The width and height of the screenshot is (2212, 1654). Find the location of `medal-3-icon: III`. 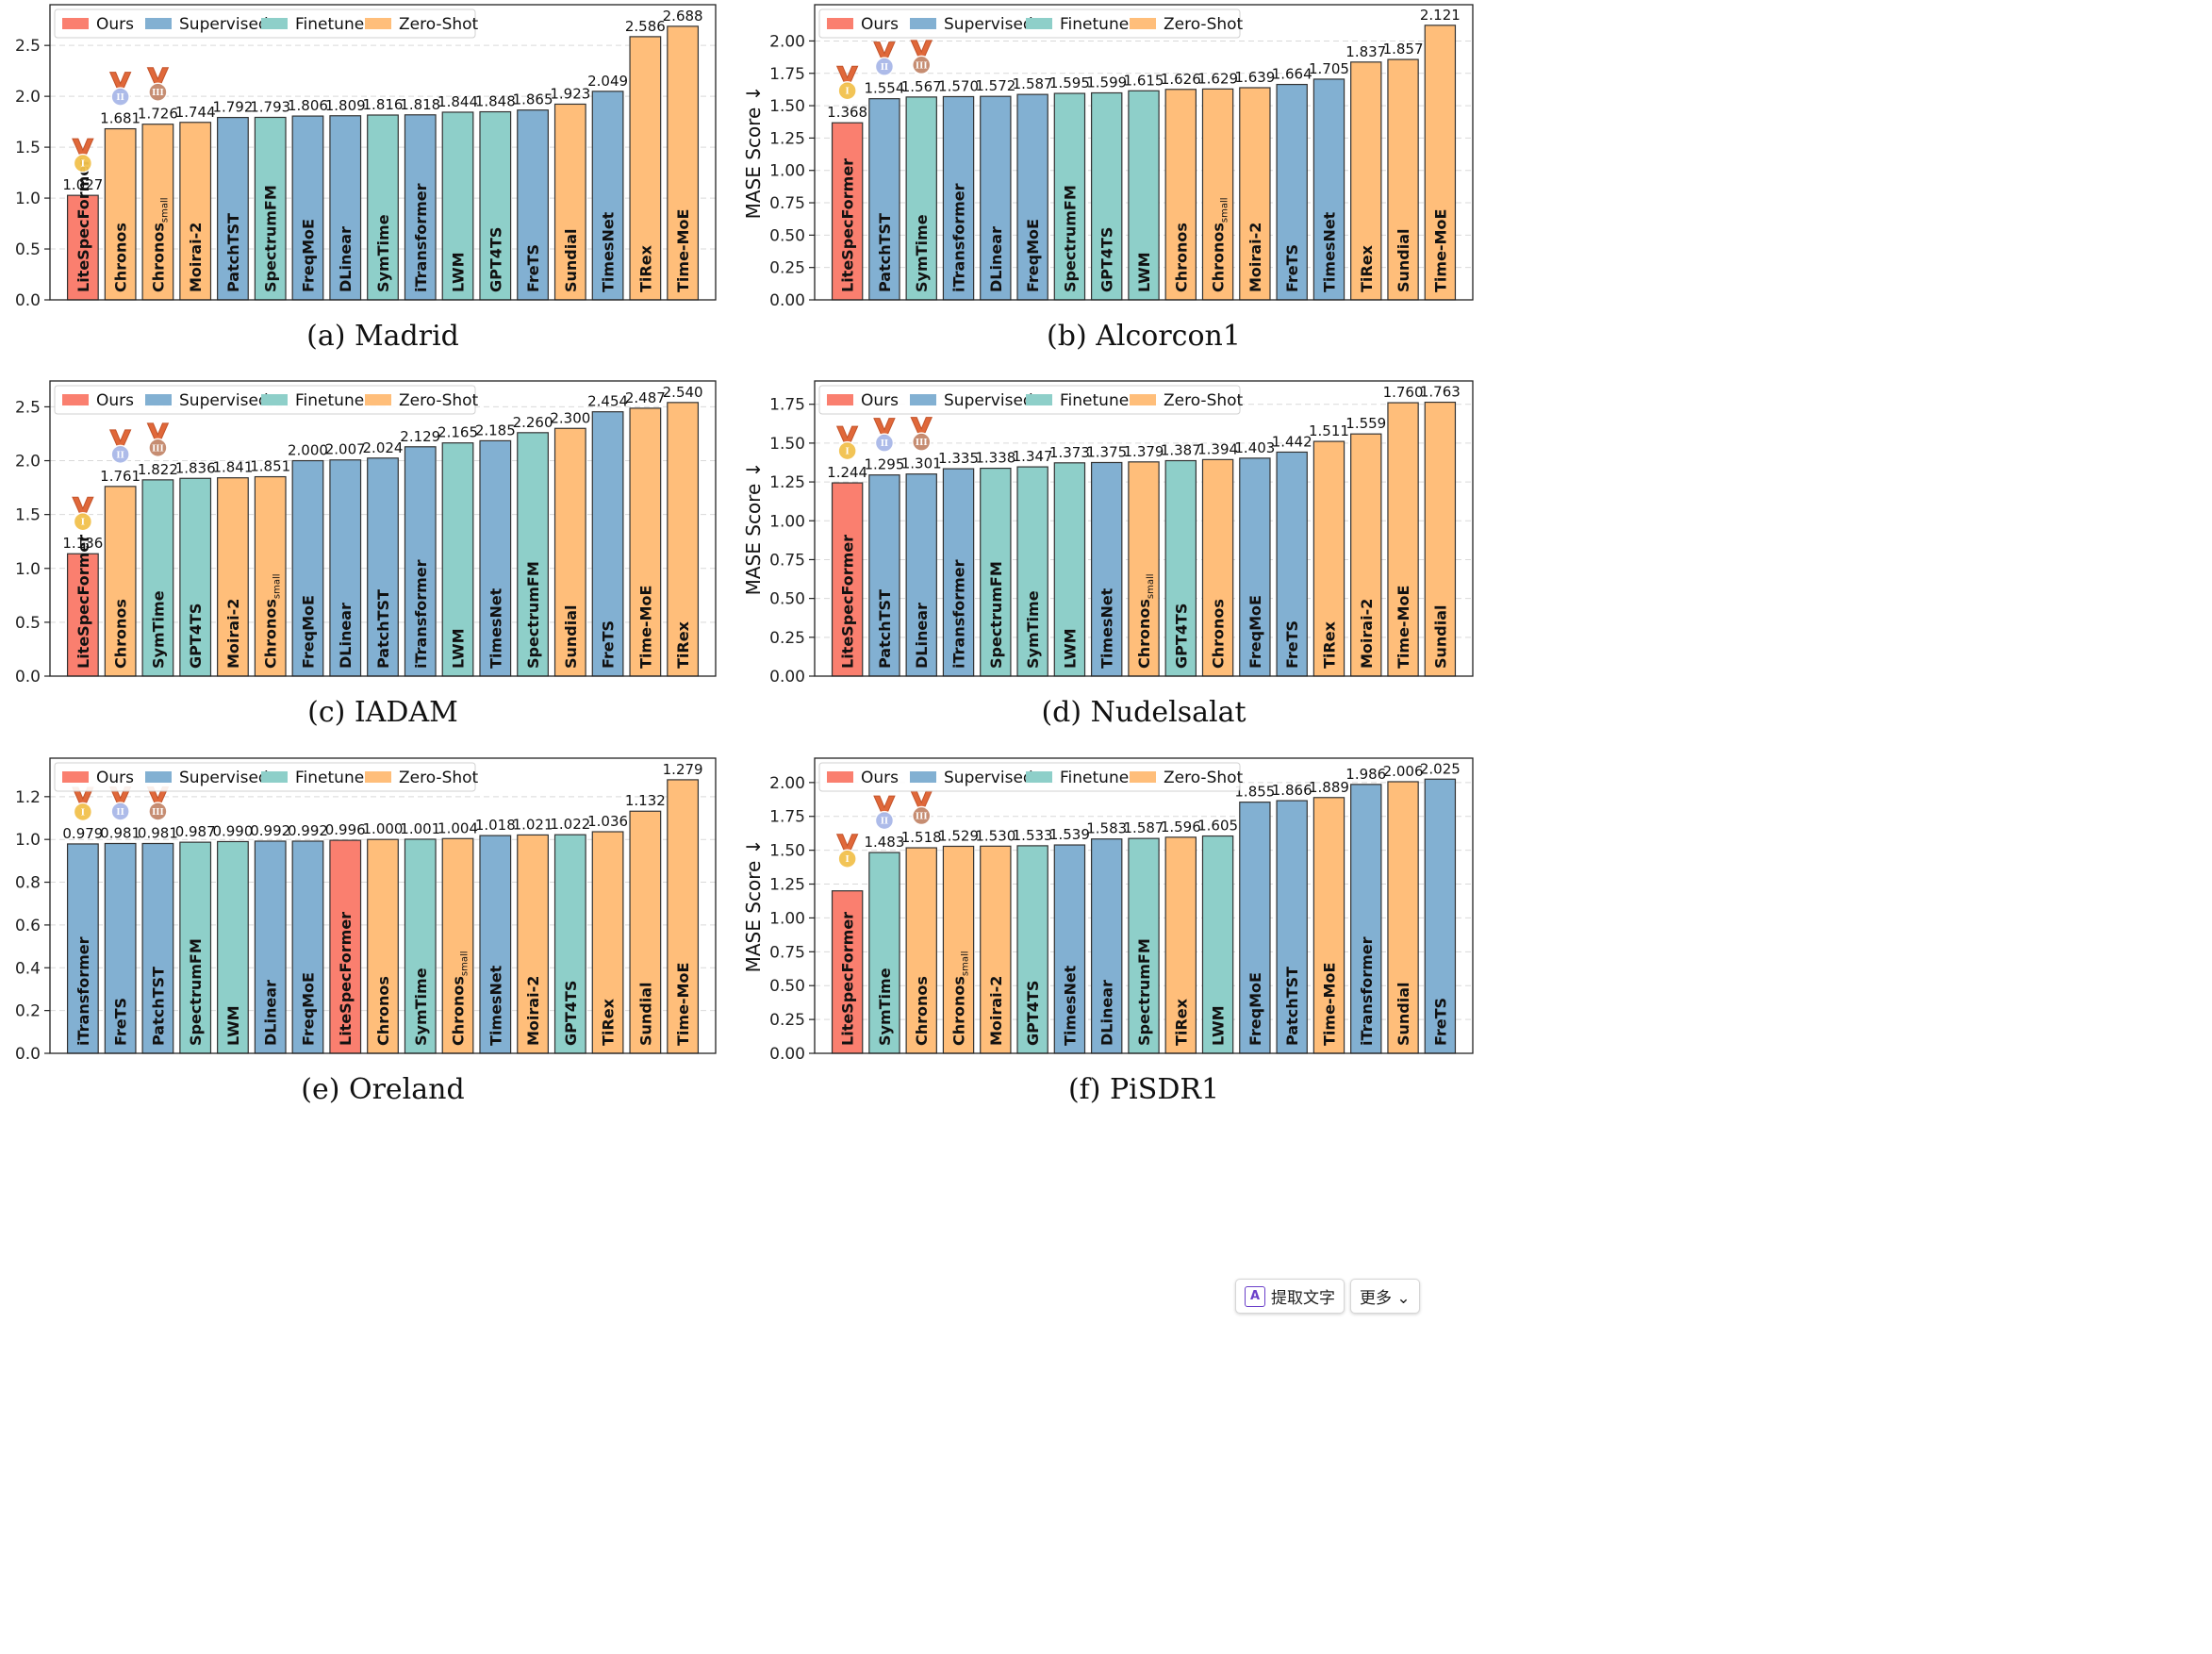

medal-3-icon: III is located at coordinates (158, 84).